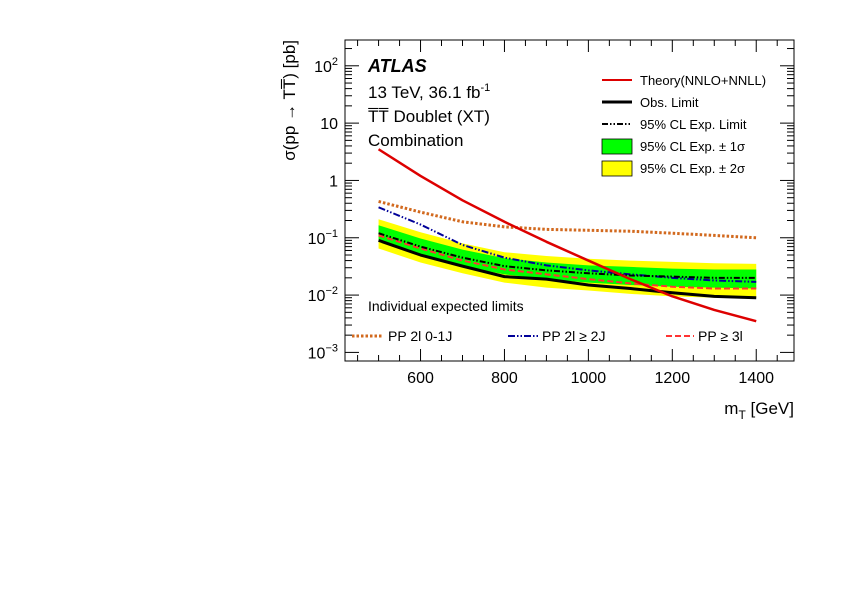  Describe the element at coordinates (692, 146) in the screenshot. I see `legend-label-green: 95% CL Exp. ± 1σ` at that location.